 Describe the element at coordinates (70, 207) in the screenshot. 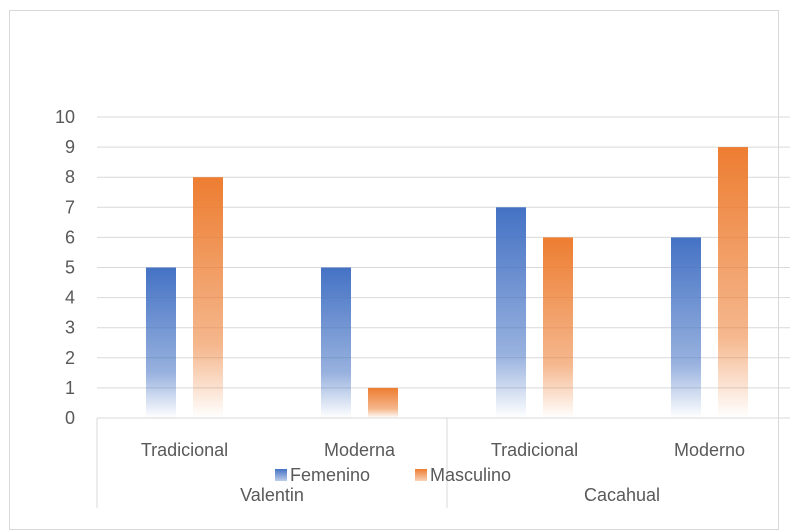

I see `y-tick-label: 7` at that location.